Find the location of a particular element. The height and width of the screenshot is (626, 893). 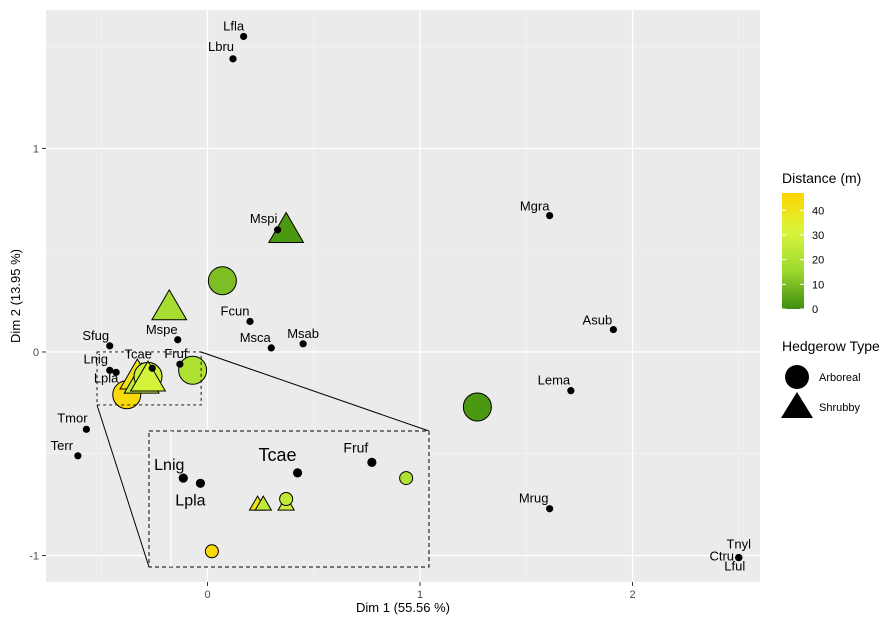

y-tick-label: -1 is located at coordinates (34, 557).